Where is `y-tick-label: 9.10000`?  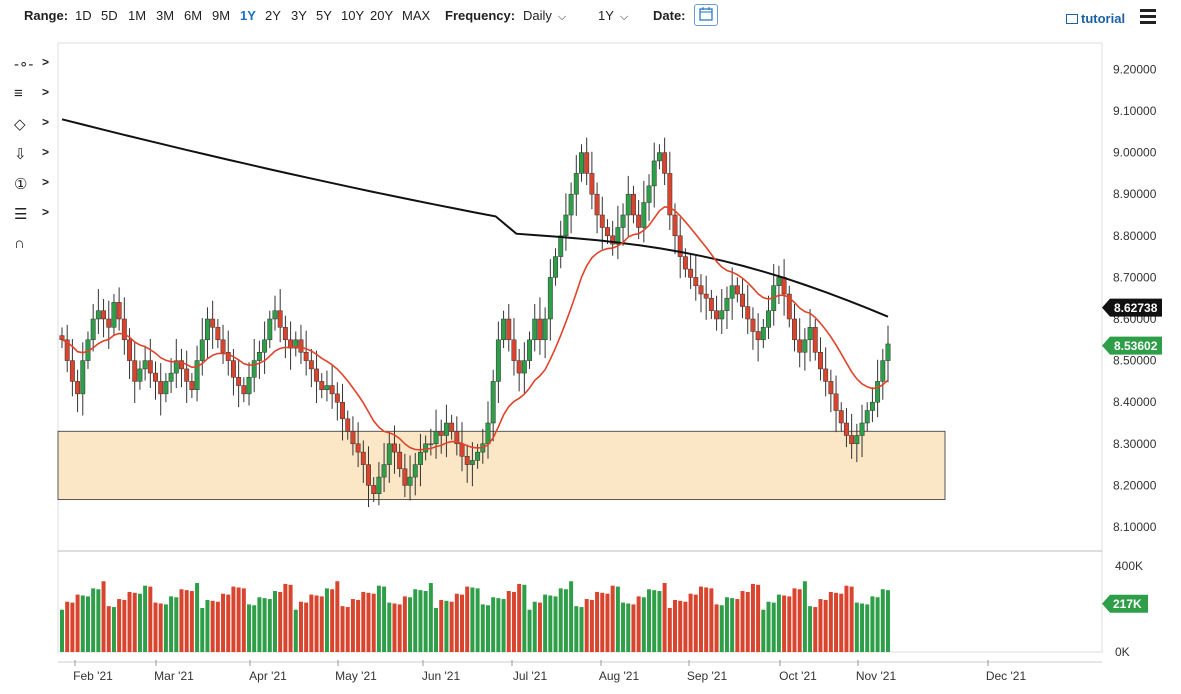 y-tick-label: 9.10000 is located at coordinates (1135, 111).